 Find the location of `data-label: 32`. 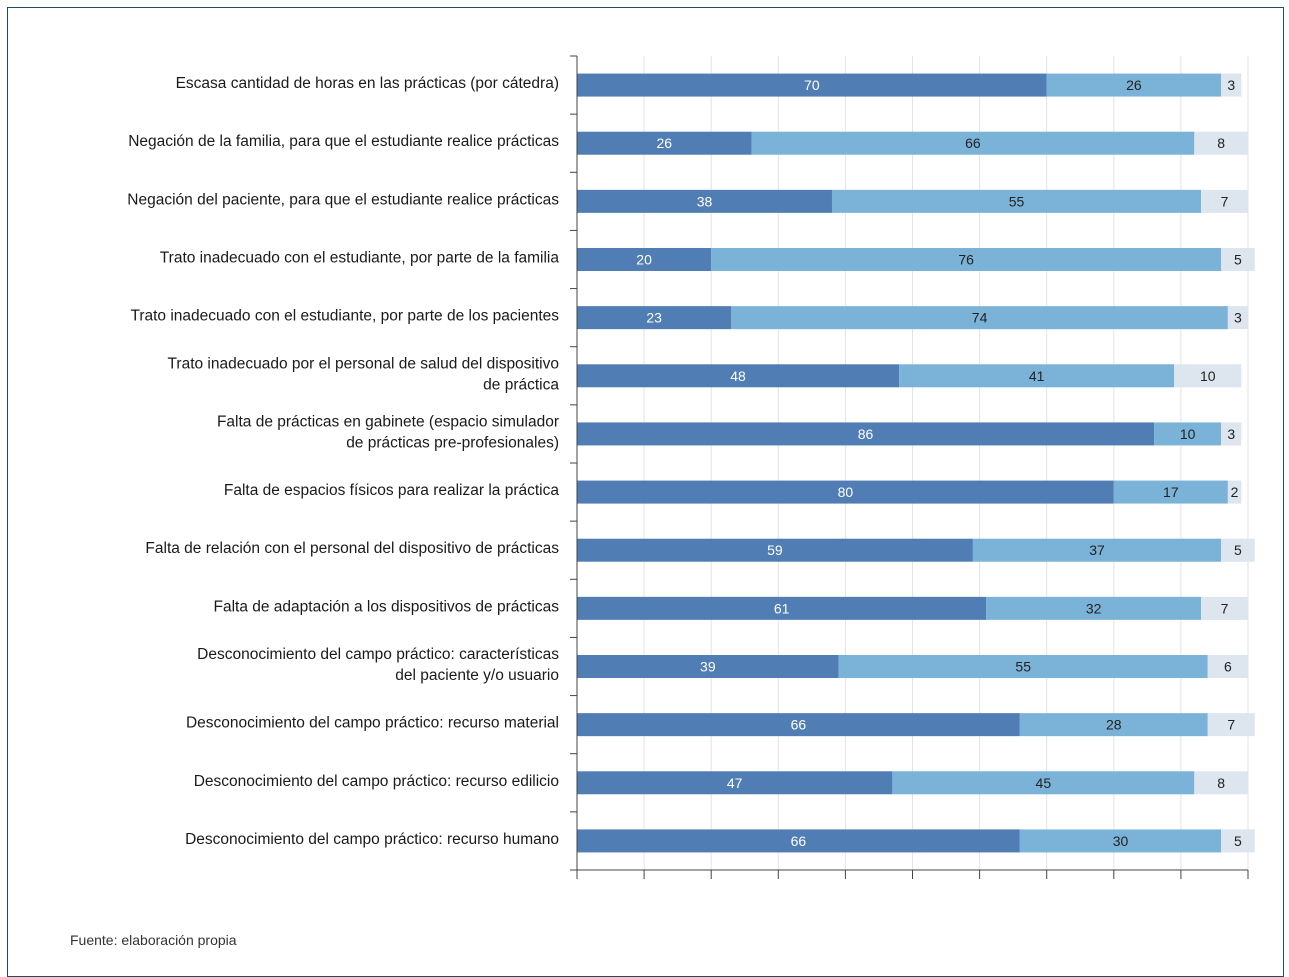

data-label: 32 is located at coordinates (1094, 608).